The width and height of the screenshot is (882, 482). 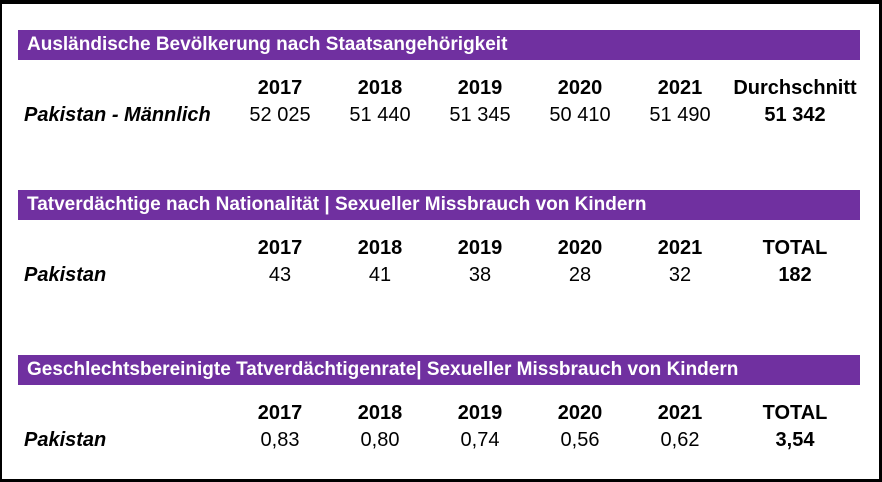 I want to click on summary-value: 182, so click(x=795, y=275).